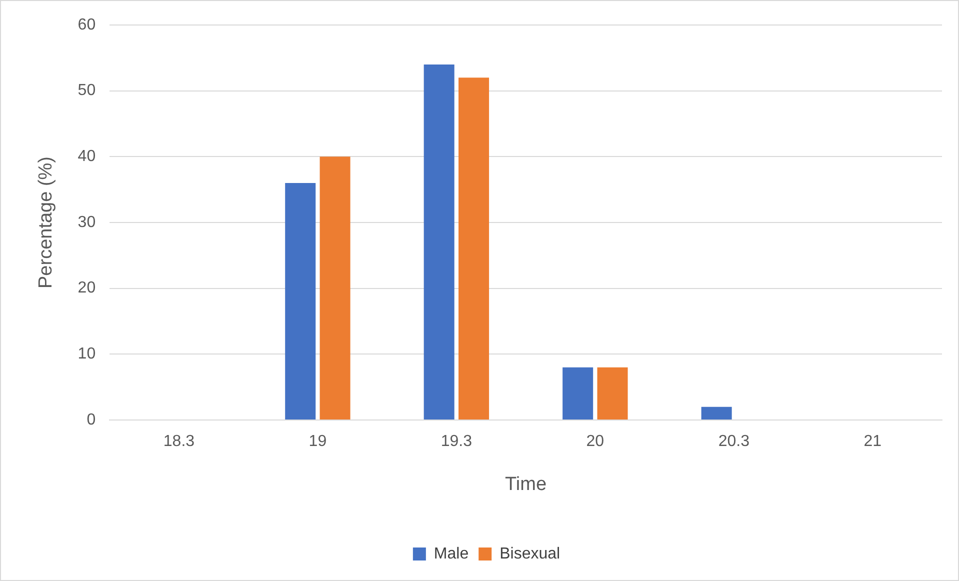 Image resolution: width=959 pixels, height=581 pixels. Describe the element at coordinates (91, 419) in the screenshot. I see `y-tick-label: 0` at that location.